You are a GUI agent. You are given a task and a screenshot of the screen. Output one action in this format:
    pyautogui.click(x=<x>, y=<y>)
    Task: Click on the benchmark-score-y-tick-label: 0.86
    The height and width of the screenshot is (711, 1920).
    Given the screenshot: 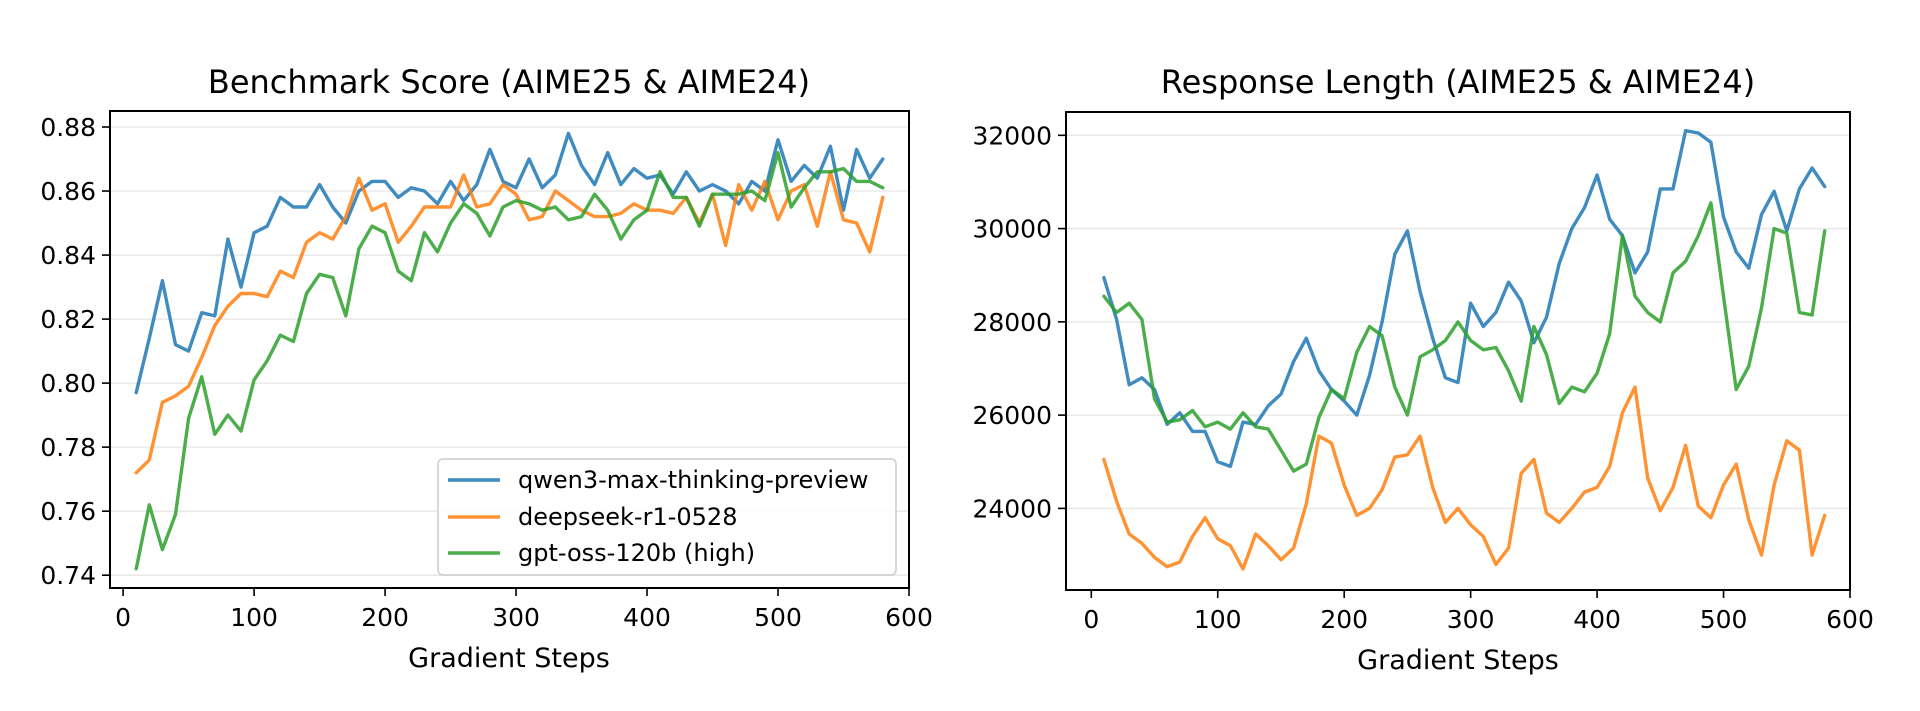 What is the action you would take?
    pyautogui.click(x=68, y=191)
    